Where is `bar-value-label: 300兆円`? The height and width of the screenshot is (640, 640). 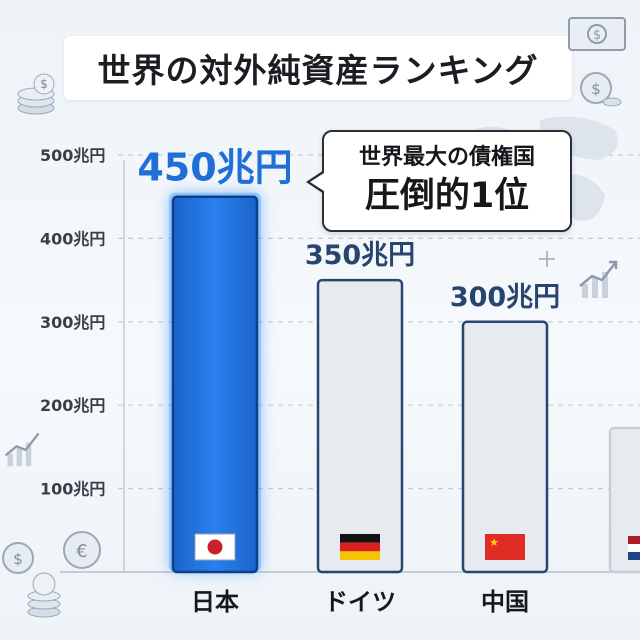 bar-value-label: 300兆円 is located at coordinates (505, 297).